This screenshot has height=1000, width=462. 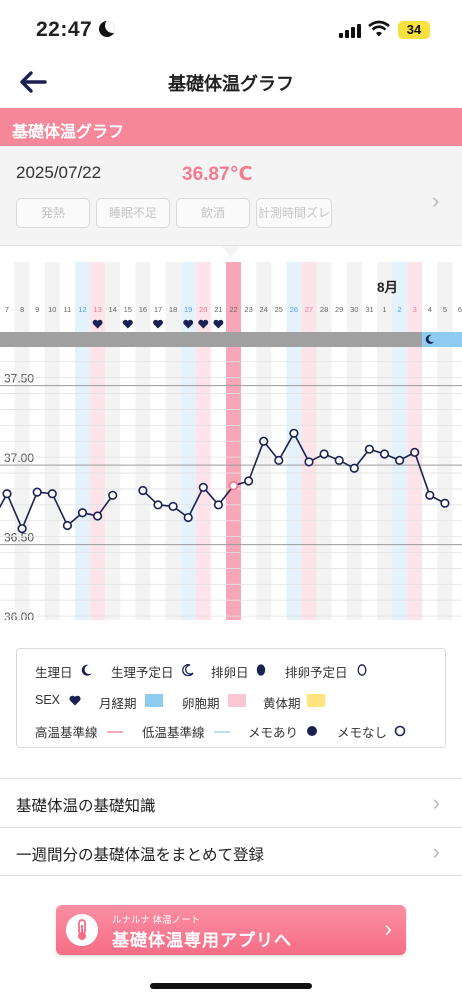 What do you see at coordinates (312, 731) in the screenshot?
I see `memo-filled-icon` at bounding box center [312, 731].